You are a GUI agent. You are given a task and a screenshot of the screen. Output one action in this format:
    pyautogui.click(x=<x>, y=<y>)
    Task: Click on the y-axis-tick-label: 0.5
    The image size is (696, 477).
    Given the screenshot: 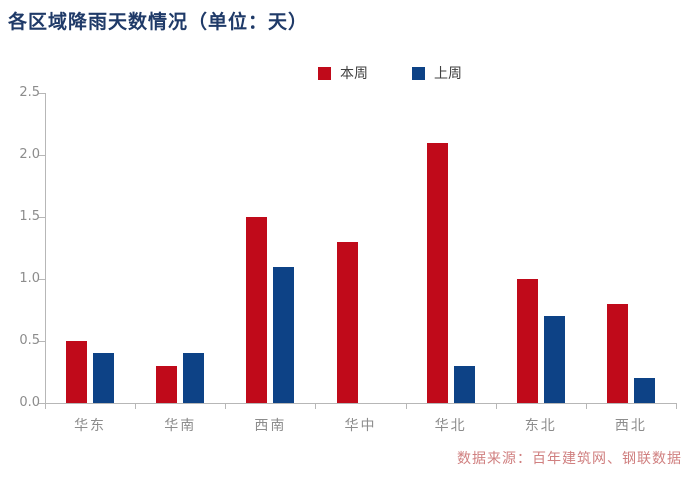 What is the action you would take?
    pyautogui.click(x=29, y=340)
    